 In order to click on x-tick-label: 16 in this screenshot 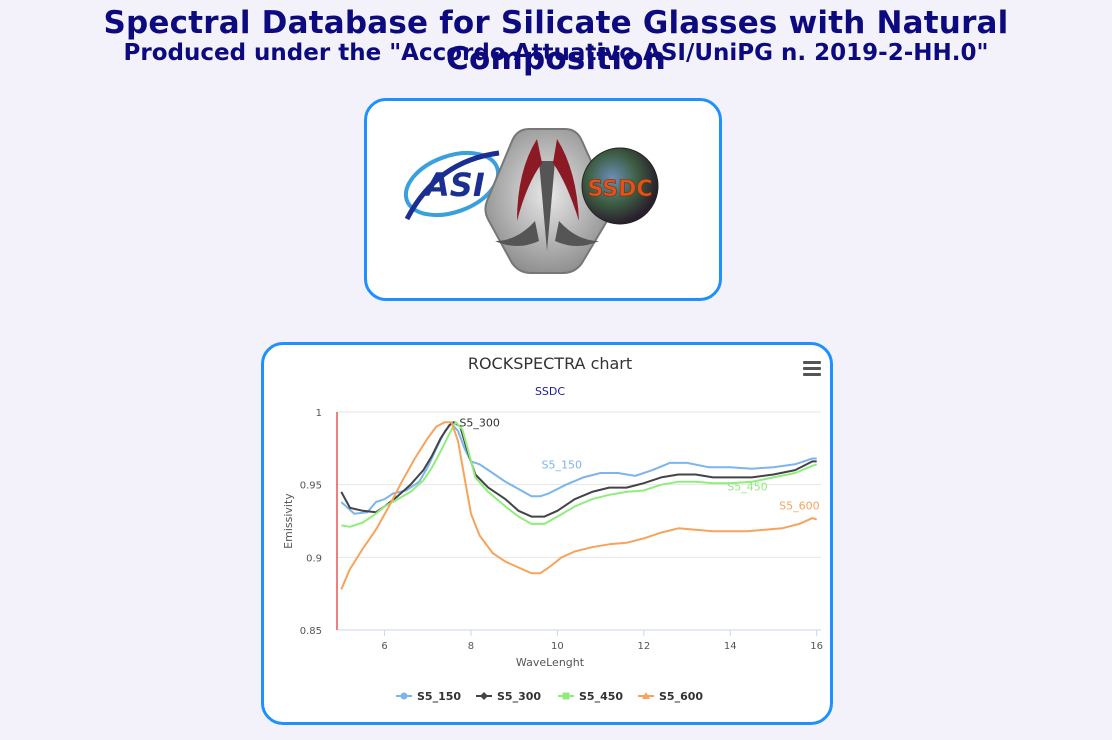, I will do `click(816, 646)`.